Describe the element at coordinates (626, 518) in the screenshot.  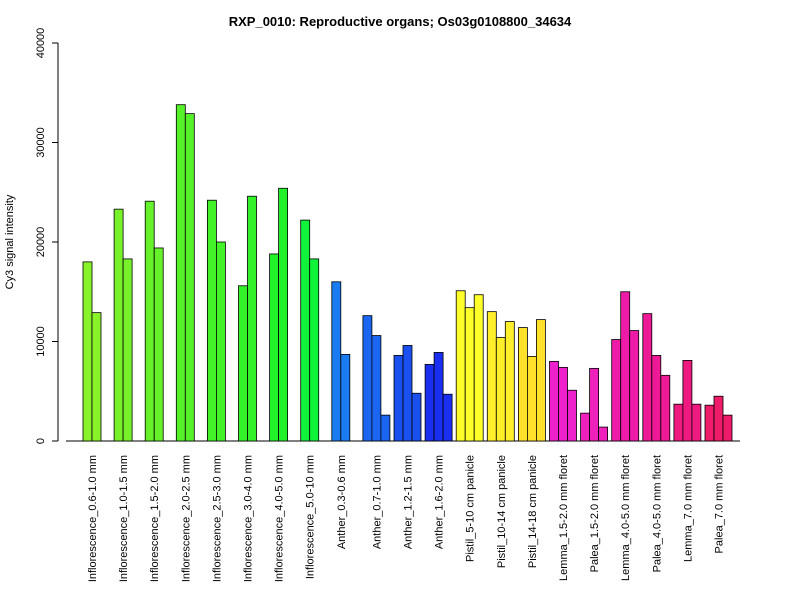
I see `x-tick-label: Lemma_4.0-5.0 mm floret` at that location.